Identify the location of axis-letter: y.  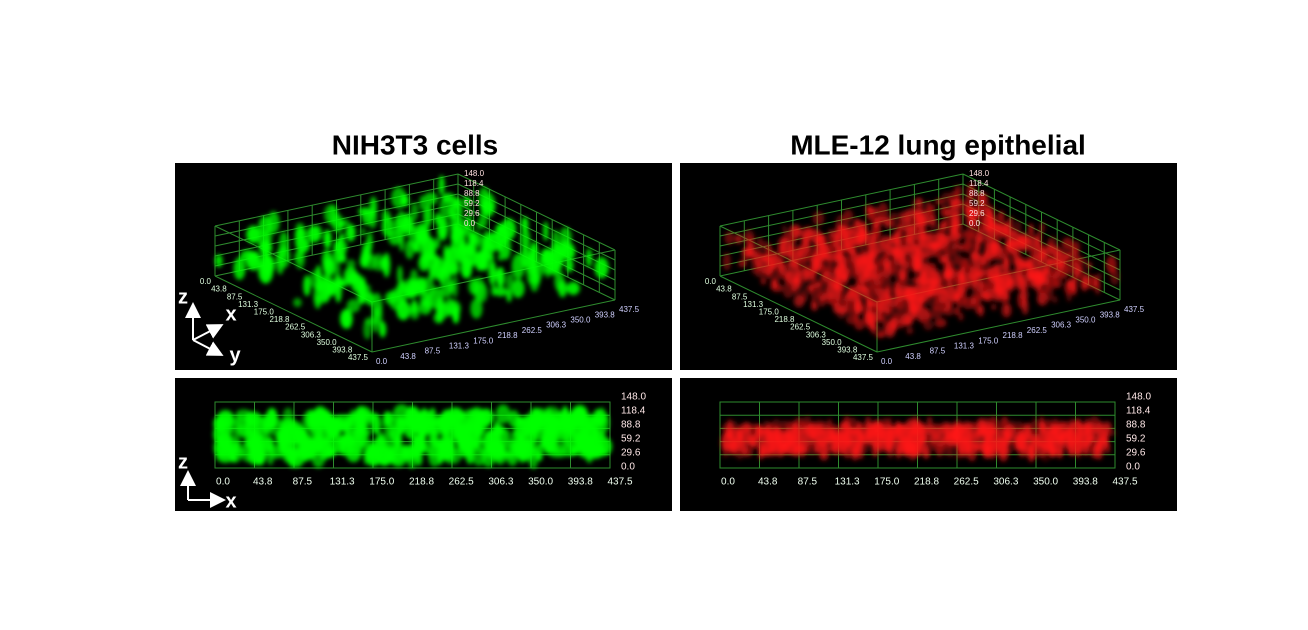
(235, 355).